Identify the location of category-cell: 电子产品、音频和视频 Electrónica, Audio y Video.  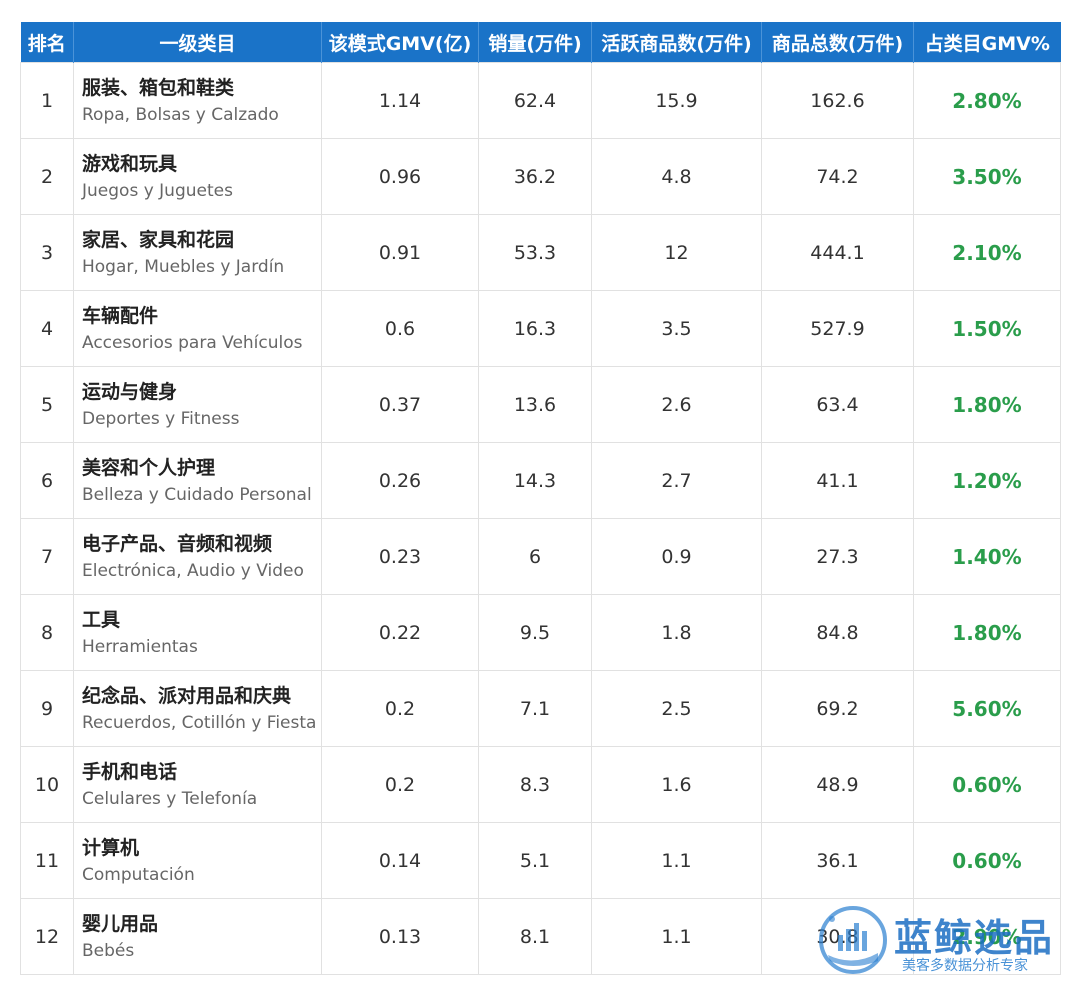
(197, 556).